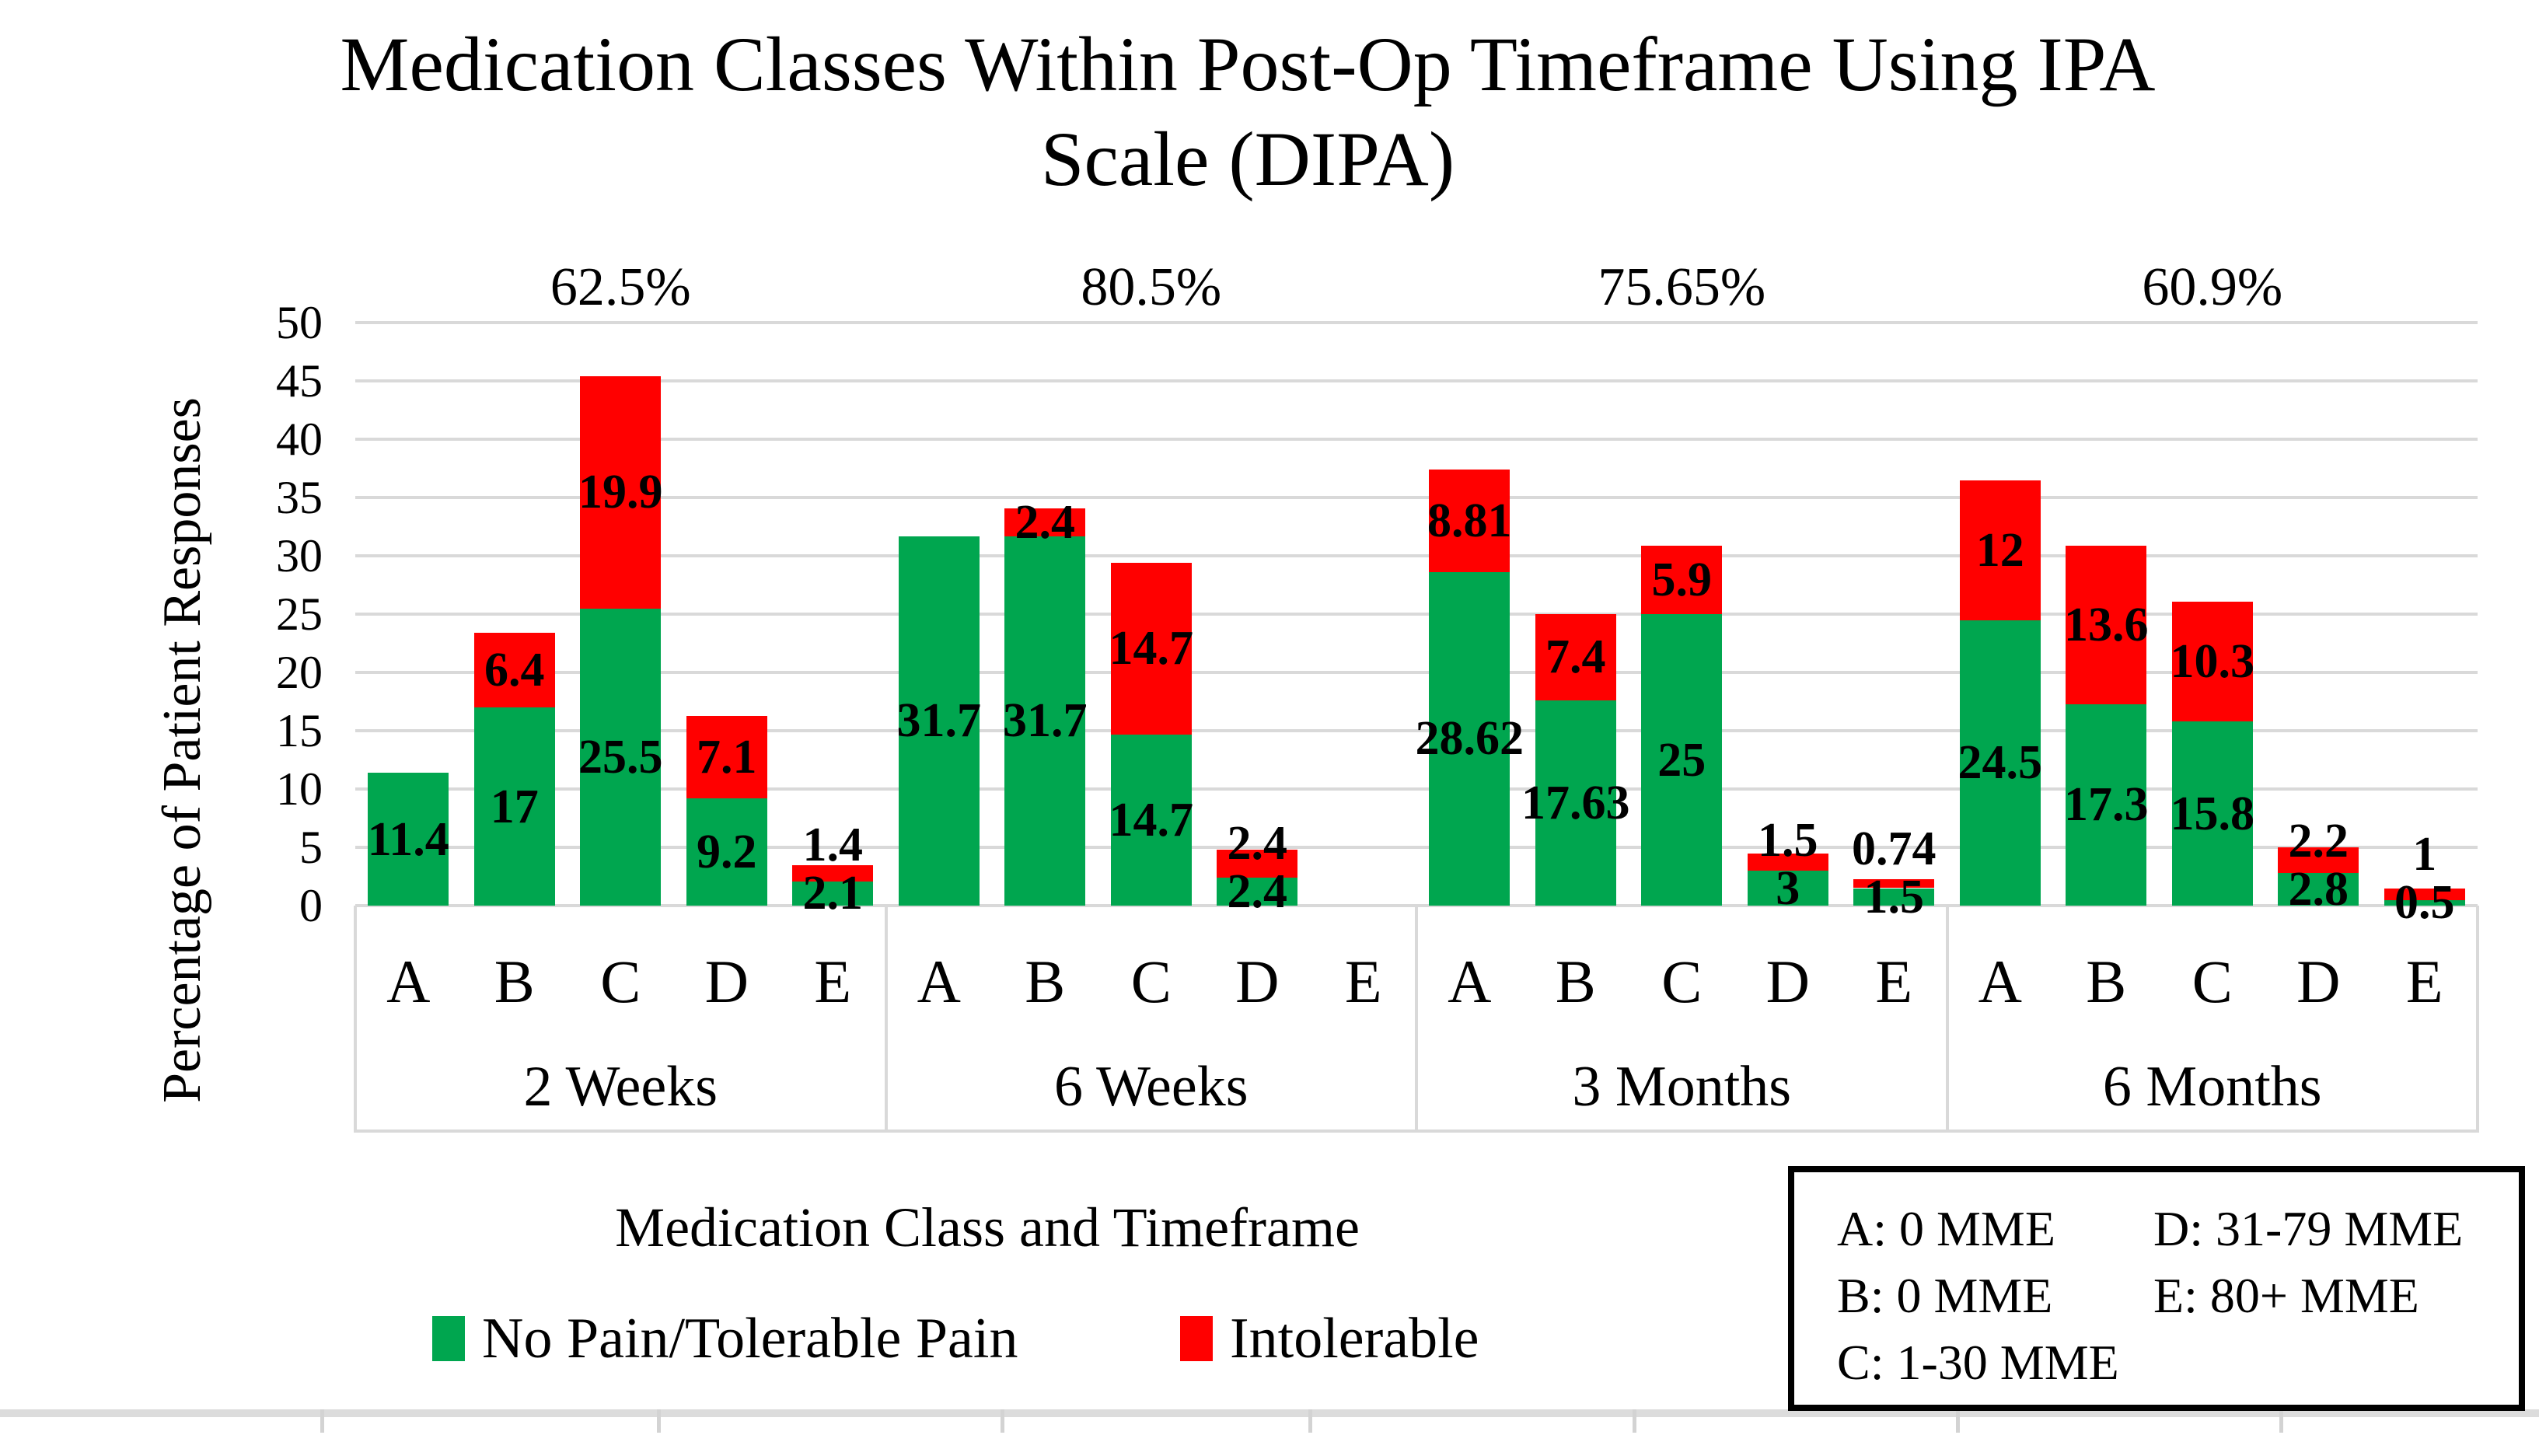  What do you see at coordinates (727, 852) in the screenshot?
I see `data-label-green: 9.2` at bounding box center [727, 852].